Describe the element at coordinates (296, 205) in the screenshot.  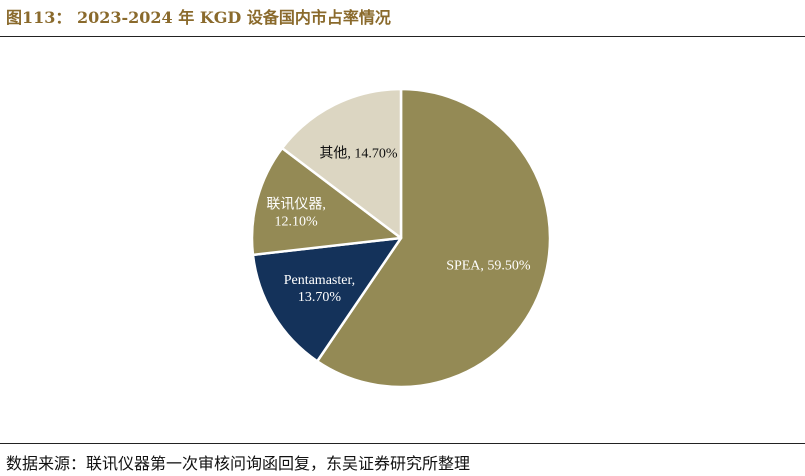
I see `slice-label-line: 联讯仪器,` at that location.